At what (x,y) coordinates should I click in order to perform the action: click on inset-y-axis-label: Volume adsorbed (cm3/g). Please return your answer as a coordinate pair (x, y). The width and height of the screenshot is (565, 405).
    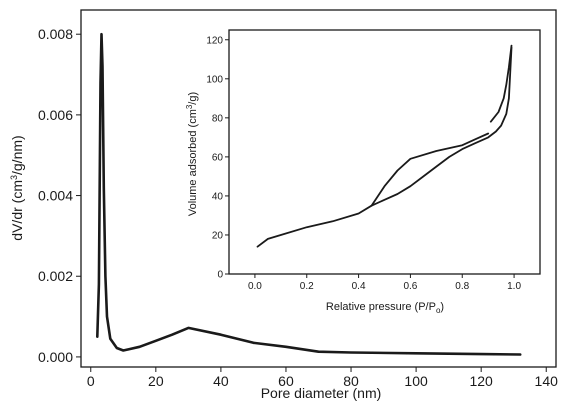
    Looking at the image, I should click on (192, 154).